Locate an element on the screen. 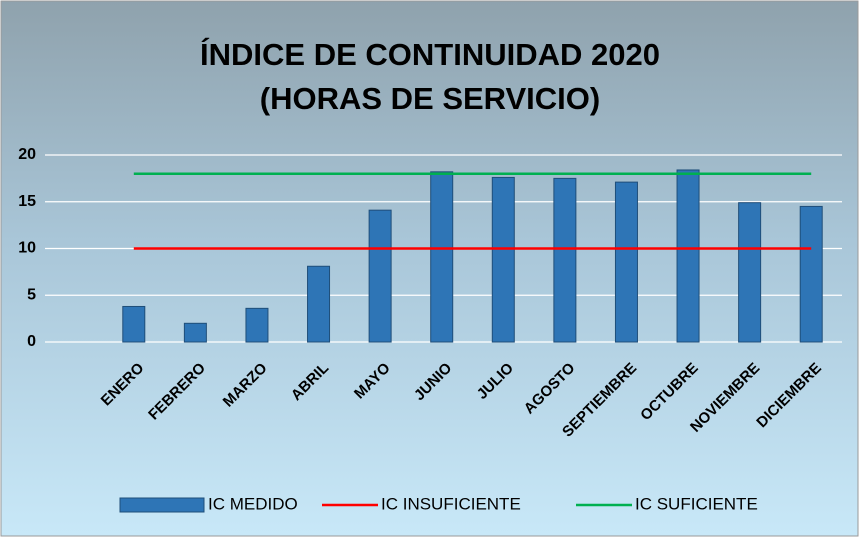 Image resolution: width=859 pixels, height=537 pixels. y-tick-label: 15 is located at coordinates (27, 201).